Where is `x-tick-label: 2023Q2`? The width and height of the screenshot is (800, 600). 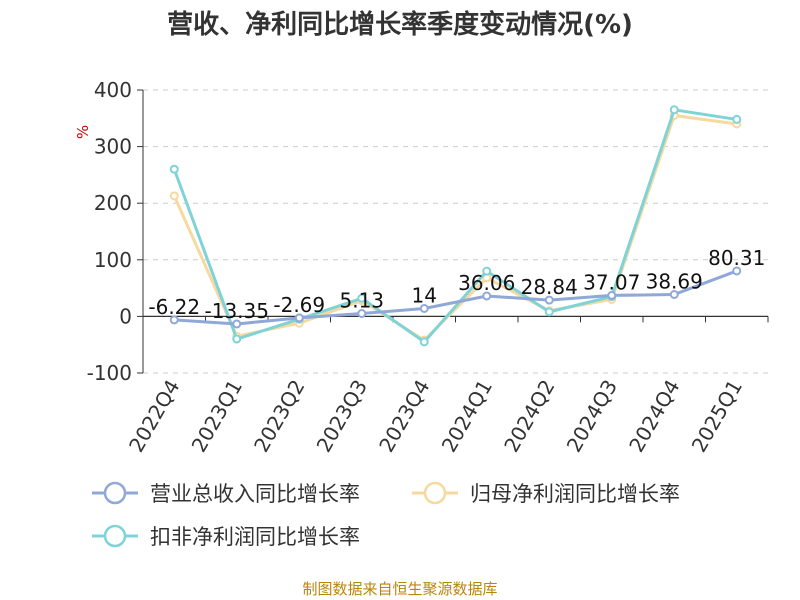
x-tick-label: 2023Q2 is located at coordinates (279, 416).